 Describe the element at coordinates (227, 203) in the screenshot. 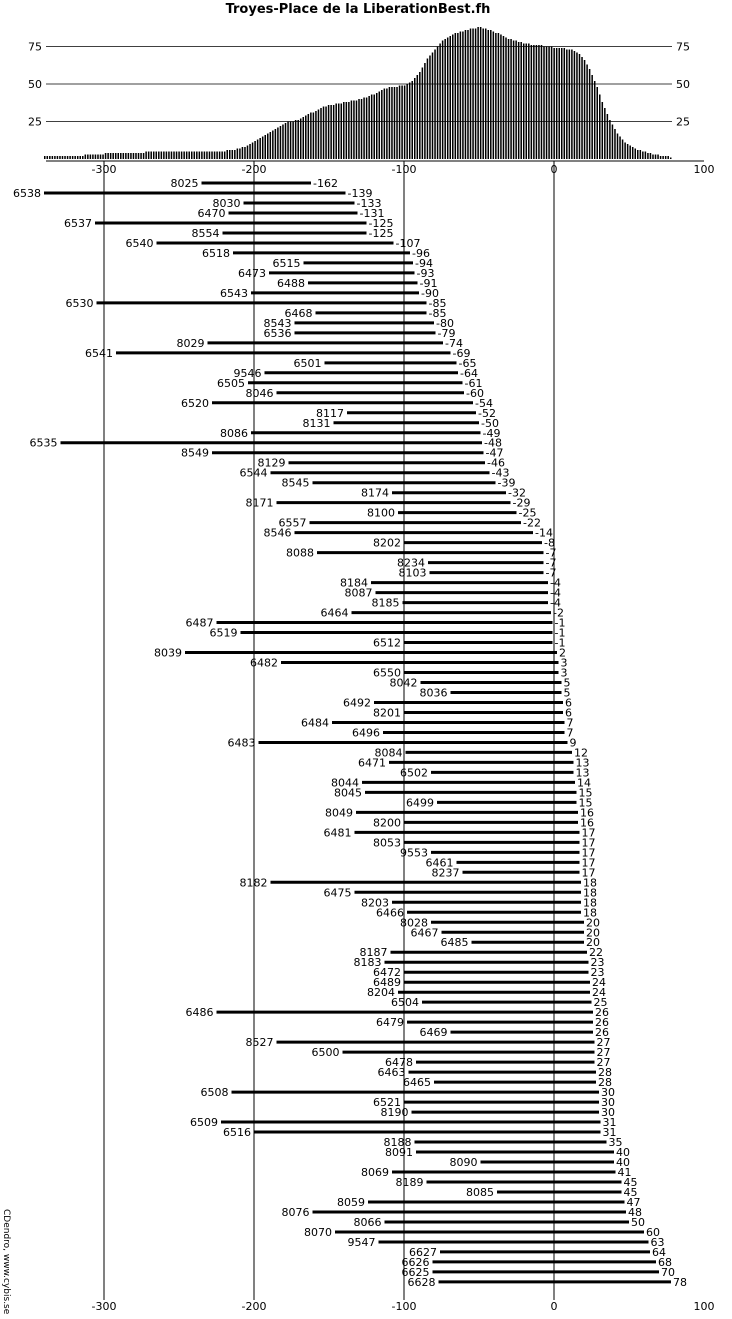

I see `sample-label: 8030` at that location.